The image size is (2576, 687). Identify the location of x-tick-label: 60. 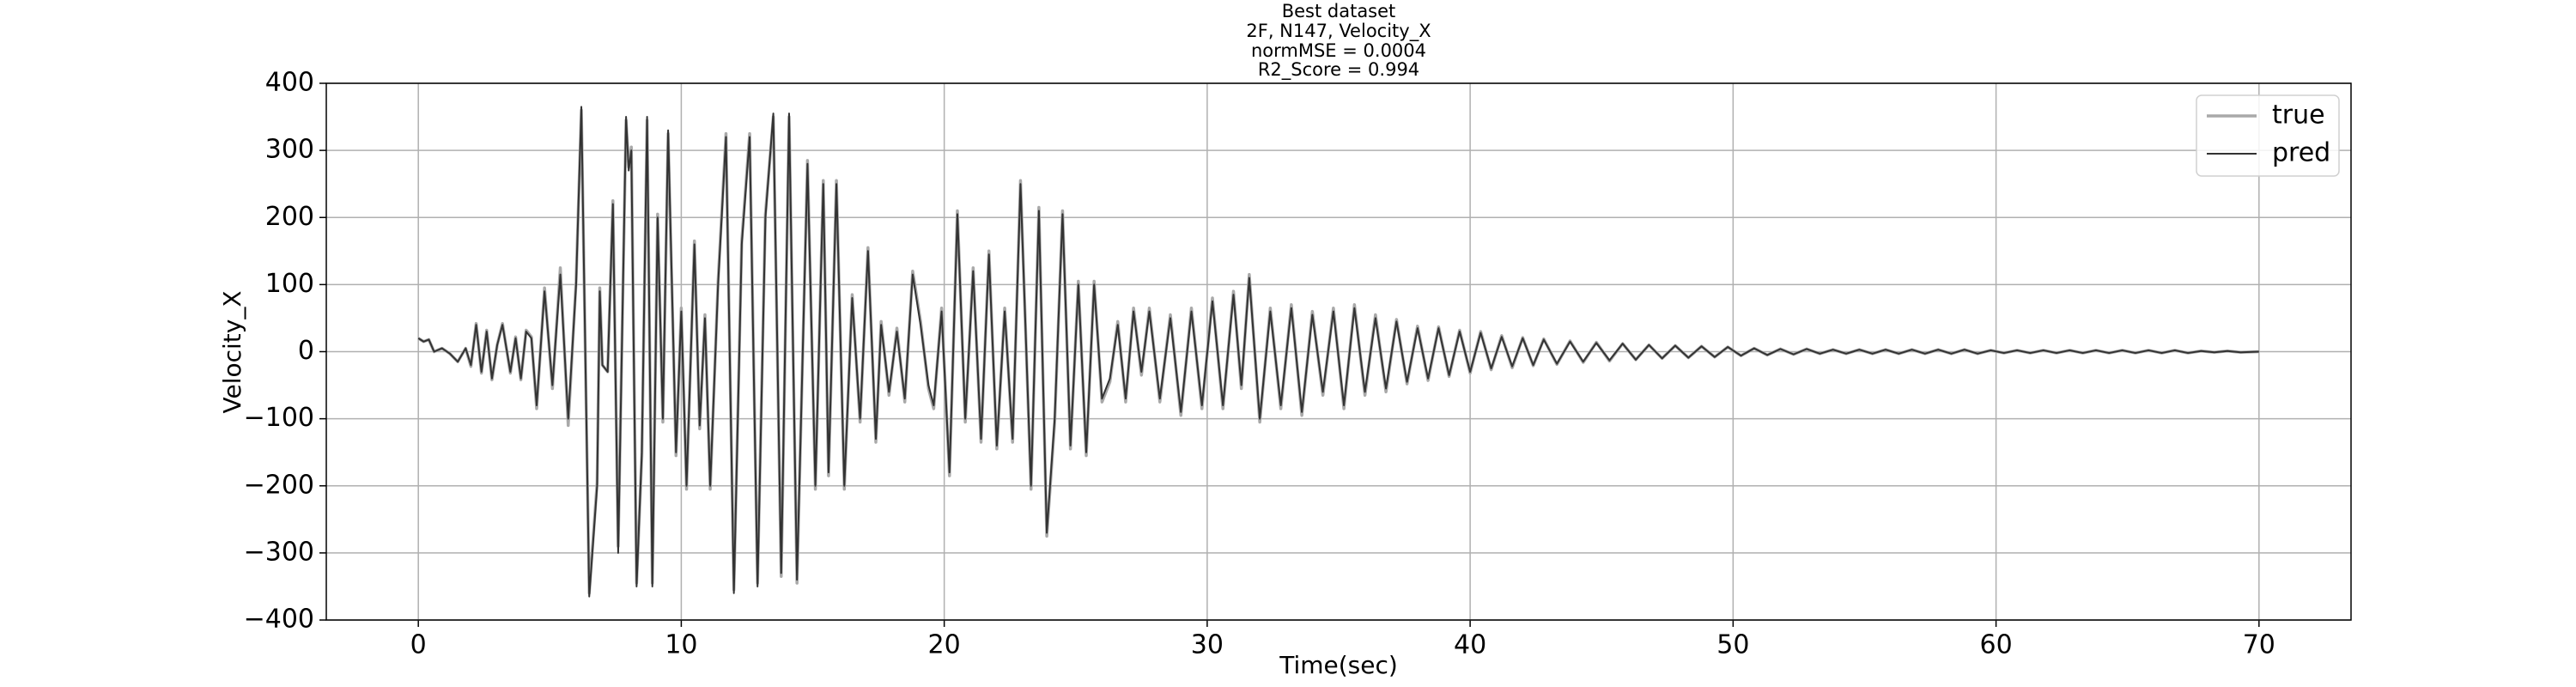
(1996, 645).